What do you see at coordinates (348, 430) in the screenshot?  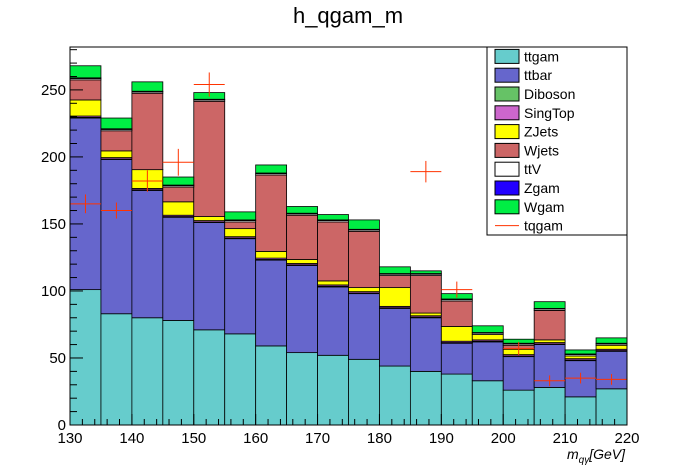 I see `x-axis: 130 140 150 160 170 180 190 200 210 220` at bounding box center [348, 430].